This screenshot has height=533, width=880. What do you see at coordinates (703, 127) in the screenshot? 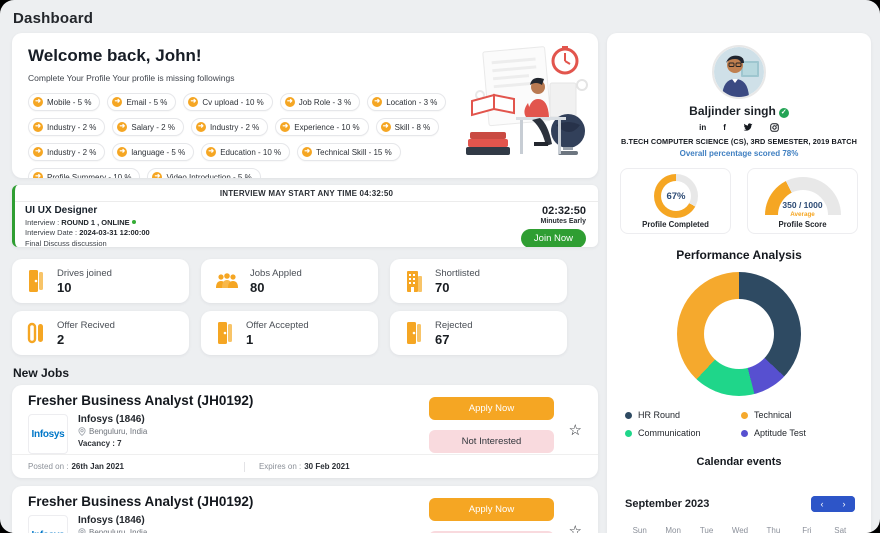
I see `linkedin-icon: in` at bounding box center [703, 127].